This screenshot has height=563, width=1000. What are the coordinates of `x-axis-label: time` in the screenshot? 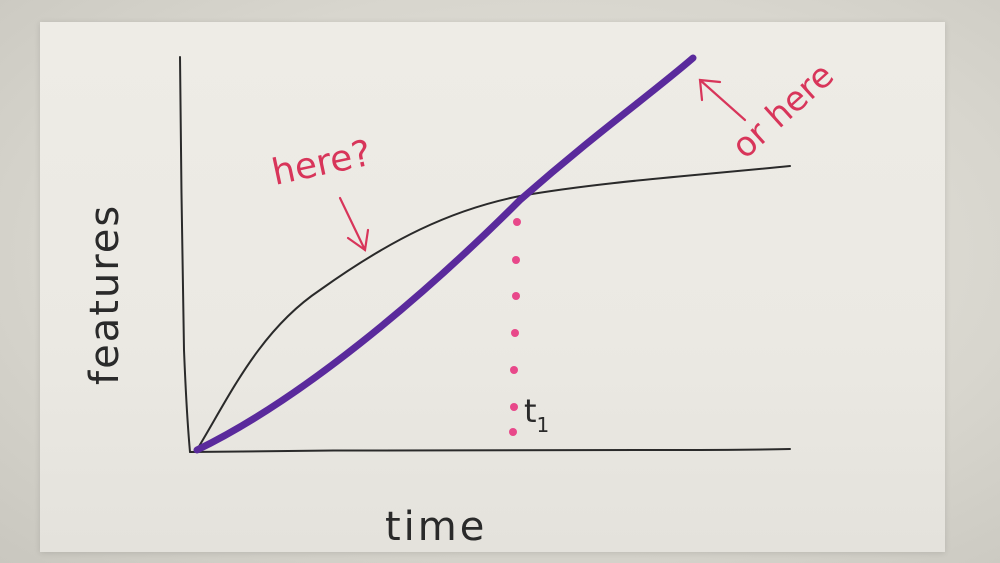 It's located at (436, 527).